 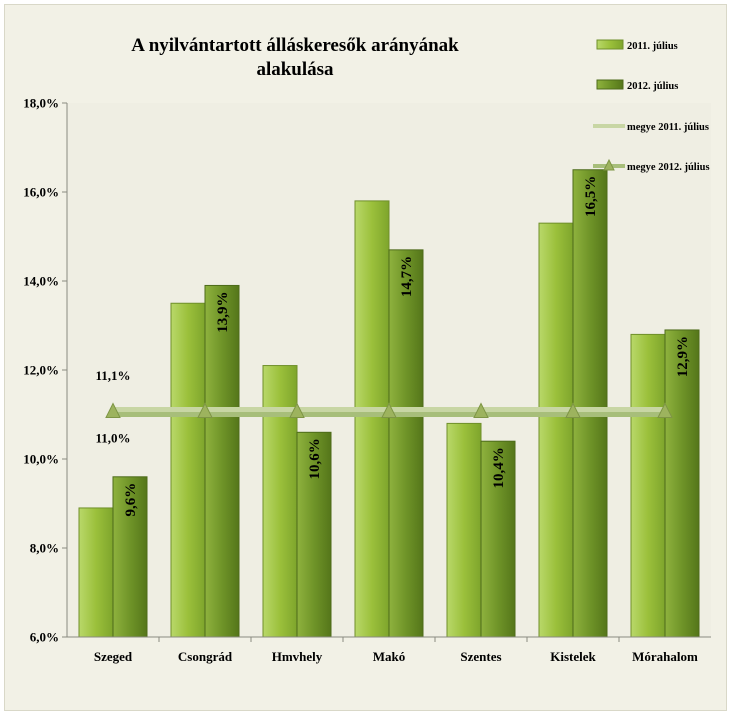 I want to click on data-label-2012: 14,7%, so click(x=407, y=276).